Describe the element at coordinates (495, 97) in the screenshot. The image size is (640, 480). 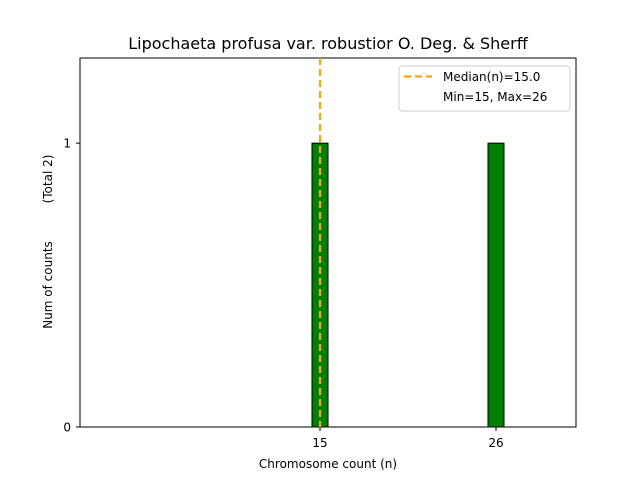
I see `legend-minmax-label: Min=15, Max=26` at that location.